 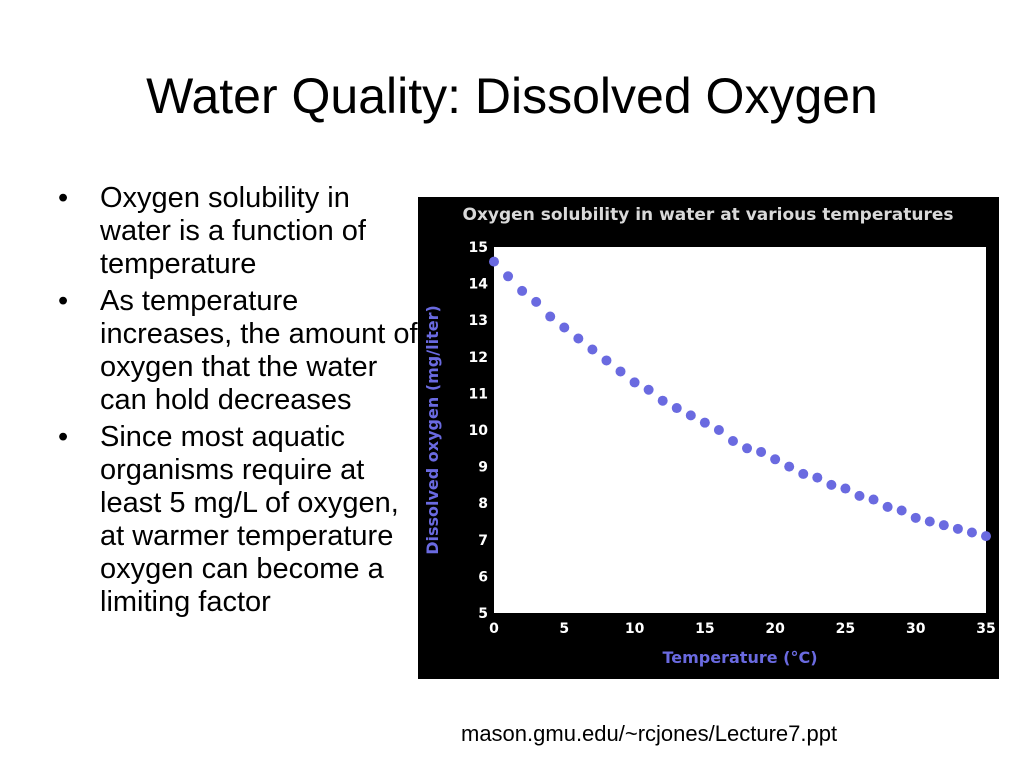 What do you see at coordinates (483, 468) in the screenshot?
I see `y-tick-label: 9` at bounding box center [483, 468].